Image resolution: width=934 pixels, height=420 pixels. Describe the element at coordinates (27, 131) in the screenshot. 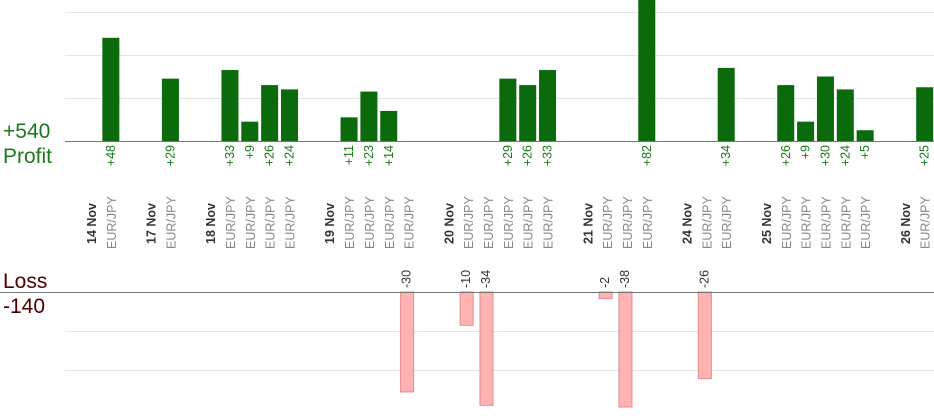

I see `profit-total: +540` at that location.